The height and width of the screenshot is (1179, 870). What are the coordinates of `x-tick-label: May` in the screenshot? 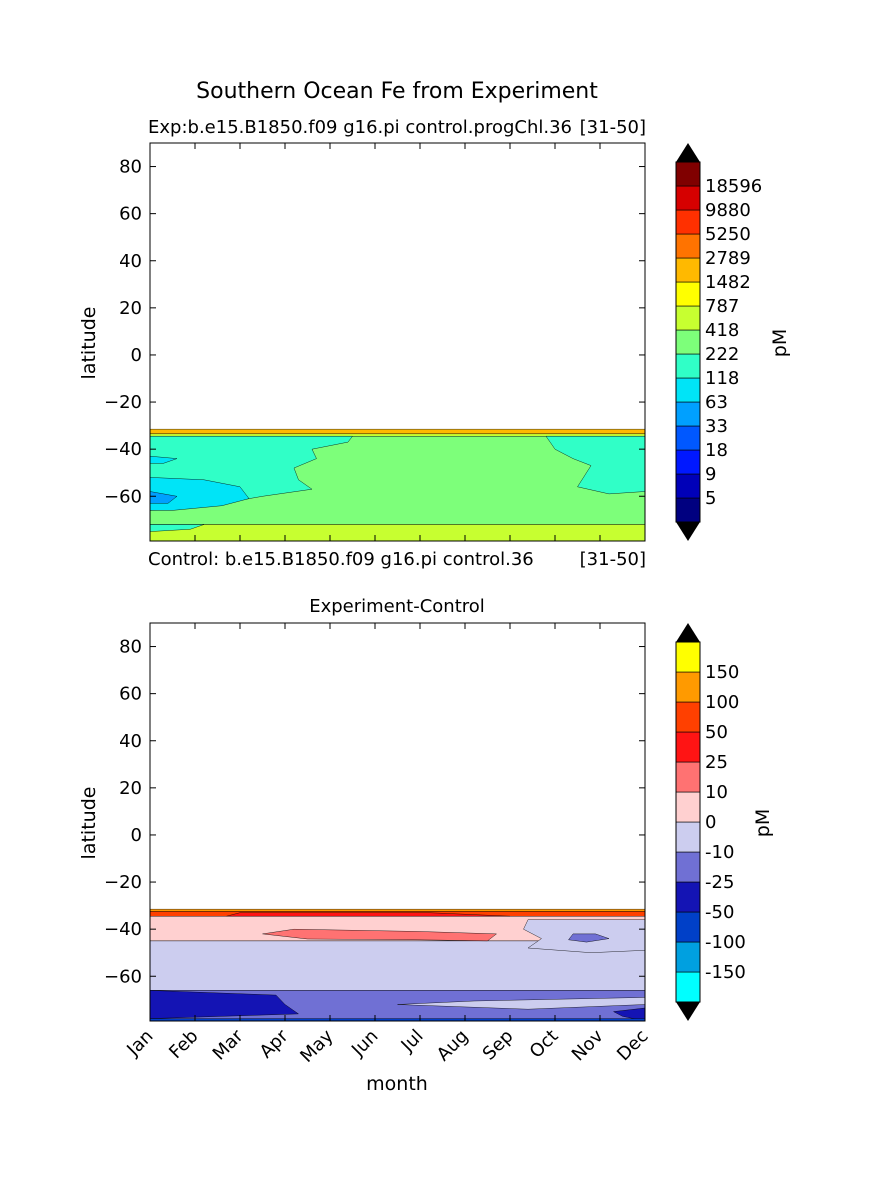 It's located at (316, 1045).